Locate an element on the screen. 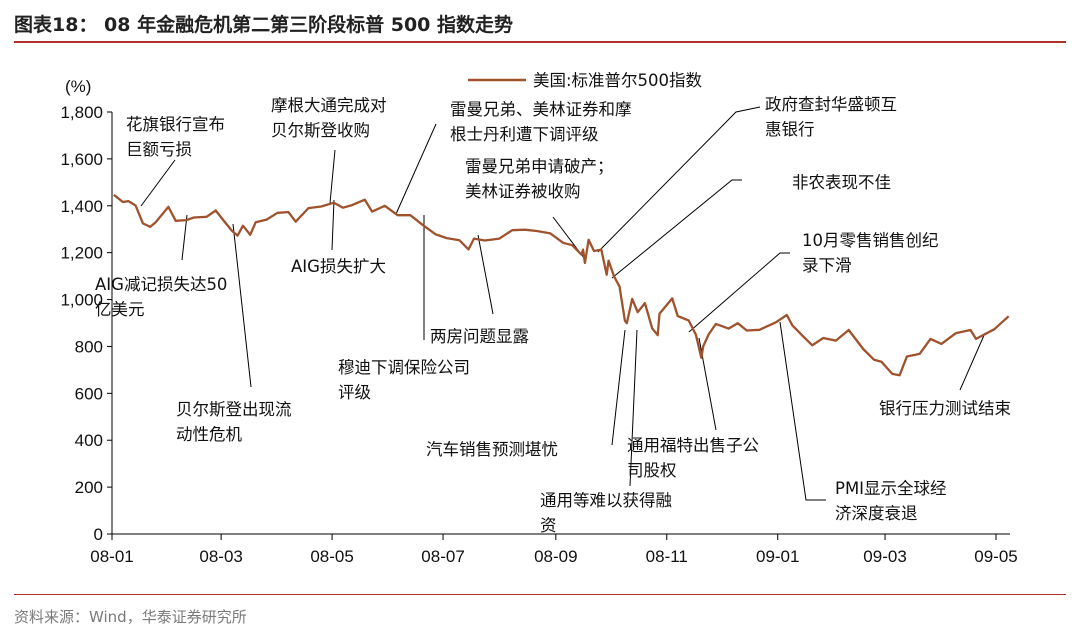 The image size is (1080, 639). annotation-text: 贝尔斯登收购 is located at coordinates (320, 130).